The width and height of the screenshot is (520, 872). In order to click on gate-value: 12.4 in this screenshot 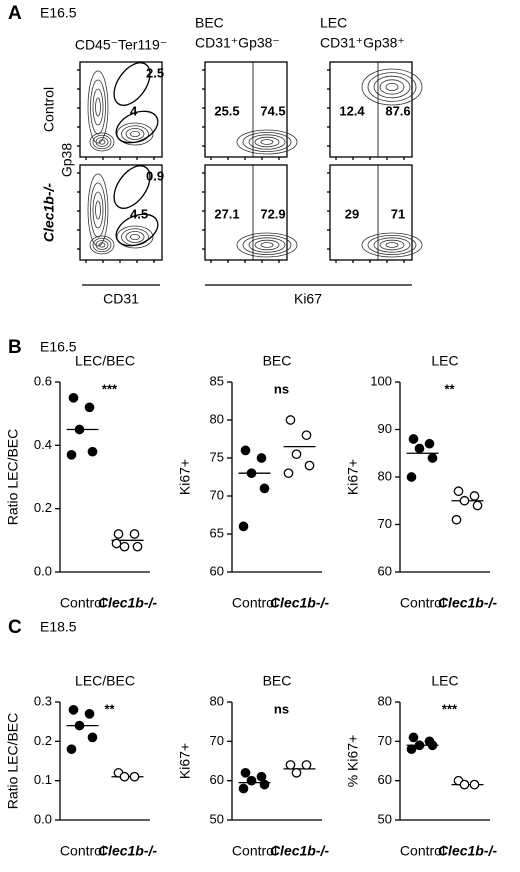, I will do `click(352, 110)`.